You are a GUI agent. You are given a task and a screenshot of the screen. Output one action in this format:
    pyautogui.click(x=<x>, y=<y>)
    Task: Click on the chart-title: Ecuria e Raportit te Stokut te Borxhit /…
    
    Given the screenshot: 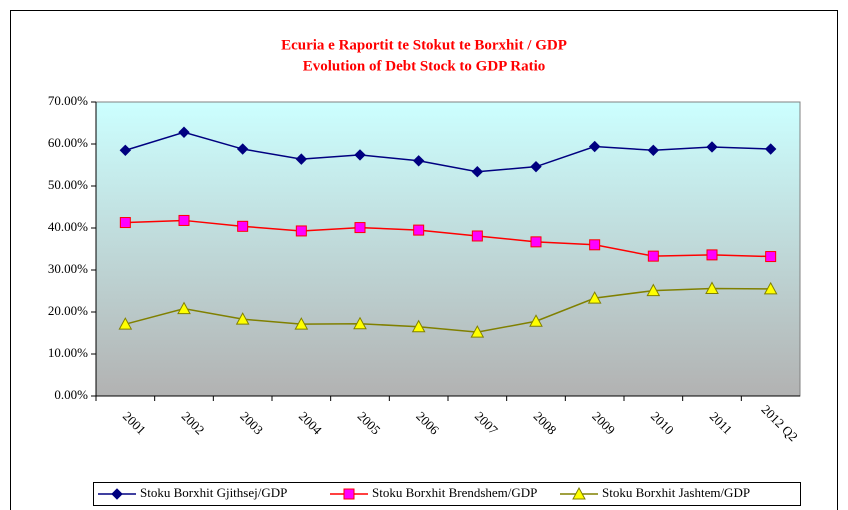 What is the action you would take?
    pyautogui.click(x=424, y=45)
    